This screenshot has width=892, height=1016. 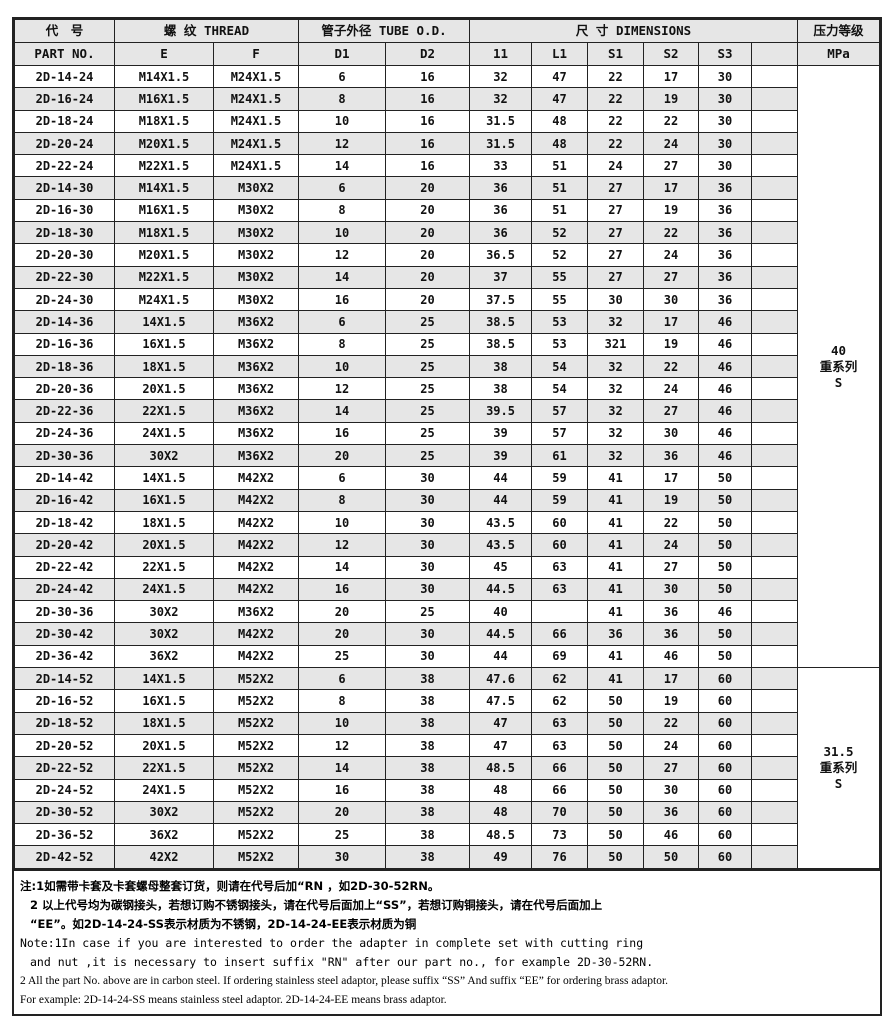 I want to click on table-row: 2D-16-24 M16X1.5 M24X1.5 8 16 32 47 22 19 30, so click(x=447, y=99).